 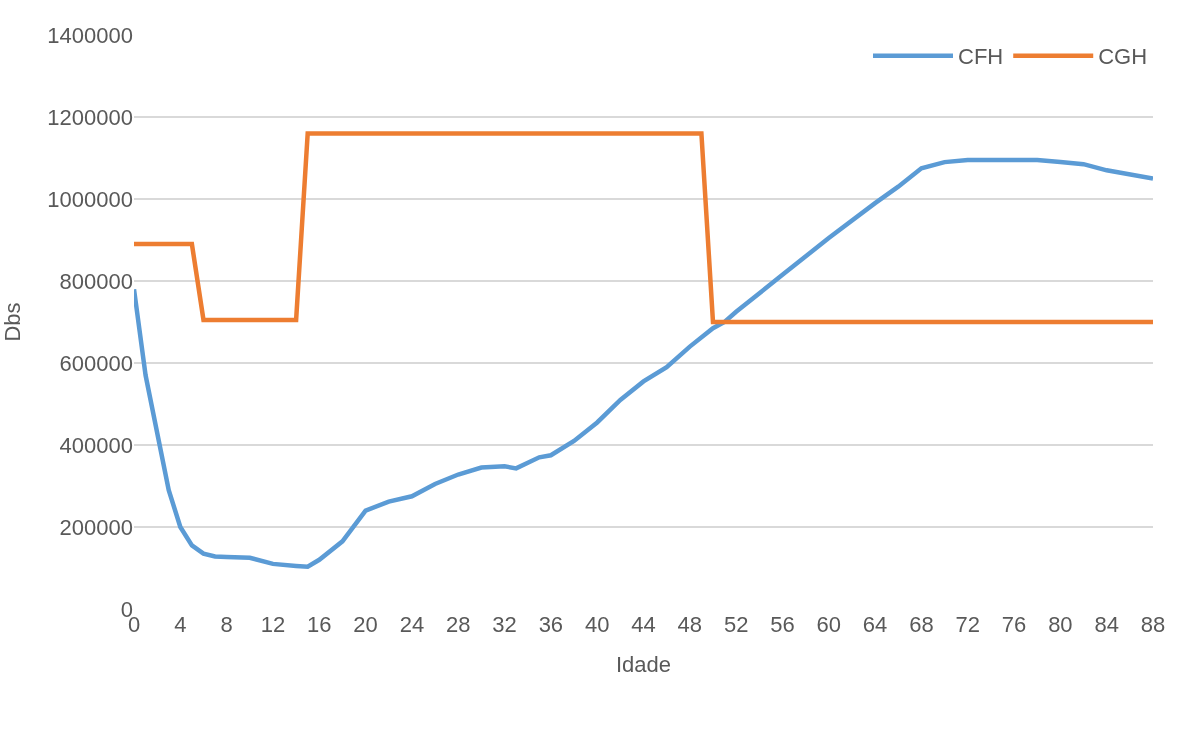 I want to click on x-tick-label: 12, so click(x=273, y=624).